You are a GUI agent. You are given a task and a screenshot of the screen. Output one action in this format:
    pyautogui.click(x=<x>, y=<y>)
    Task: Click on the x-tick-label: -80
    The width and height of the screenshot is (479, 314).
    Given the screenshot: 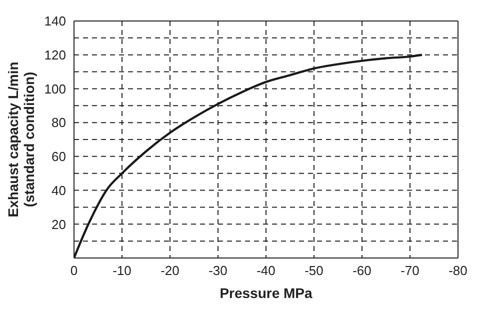 What is the action you would take?
    pyautogui.click(x=458, y=270)
    